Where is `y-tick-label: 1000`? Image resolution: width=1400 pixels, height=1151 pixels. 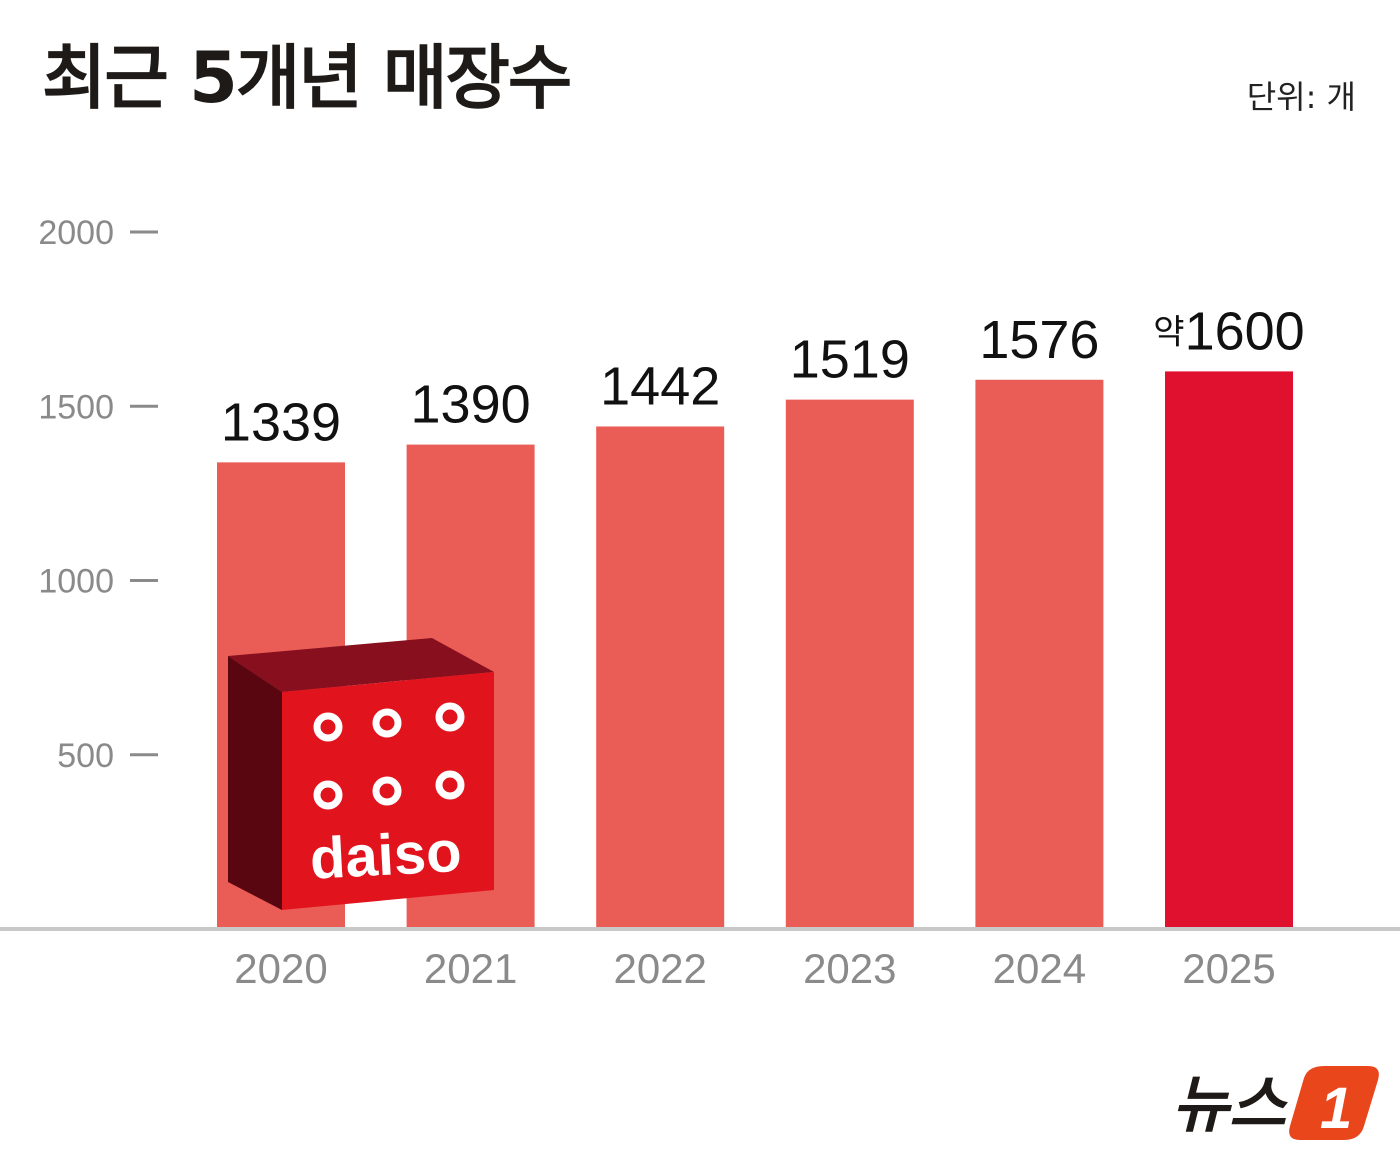
y-tick-label: 1000 is located at coordinates (76, 582).